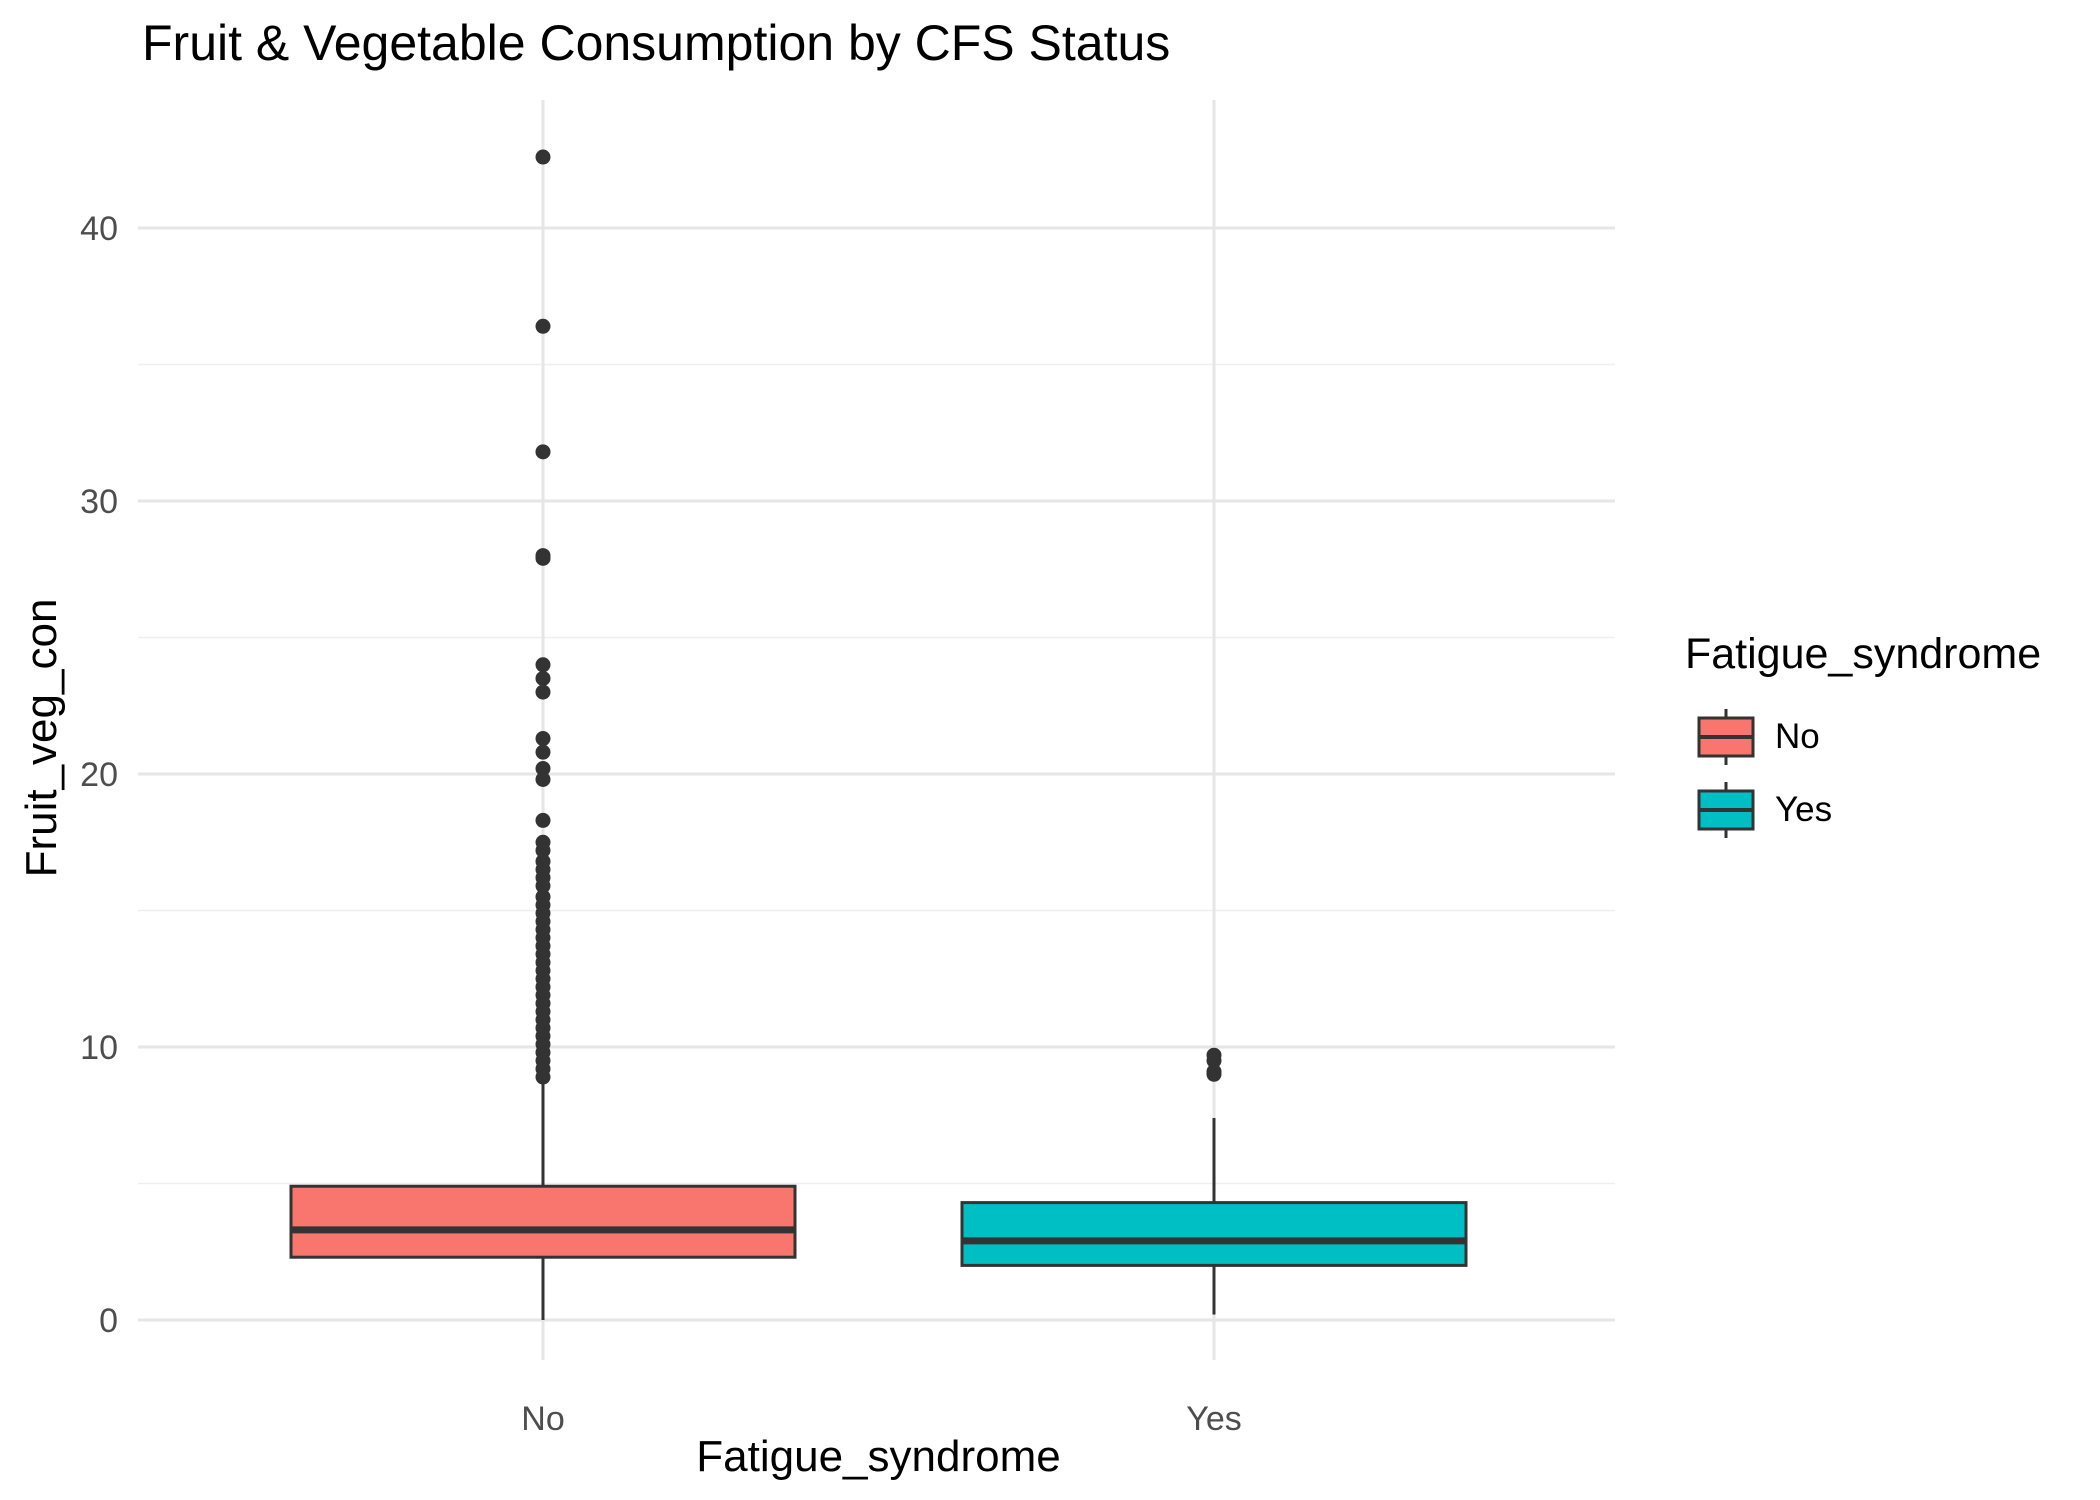 Image resolution: width=2100 pixels, height=1500 pixels. Describe the element at coordinates (1213, 1419) in the screenshot. I see `x-tick-label: Yes` at that location.